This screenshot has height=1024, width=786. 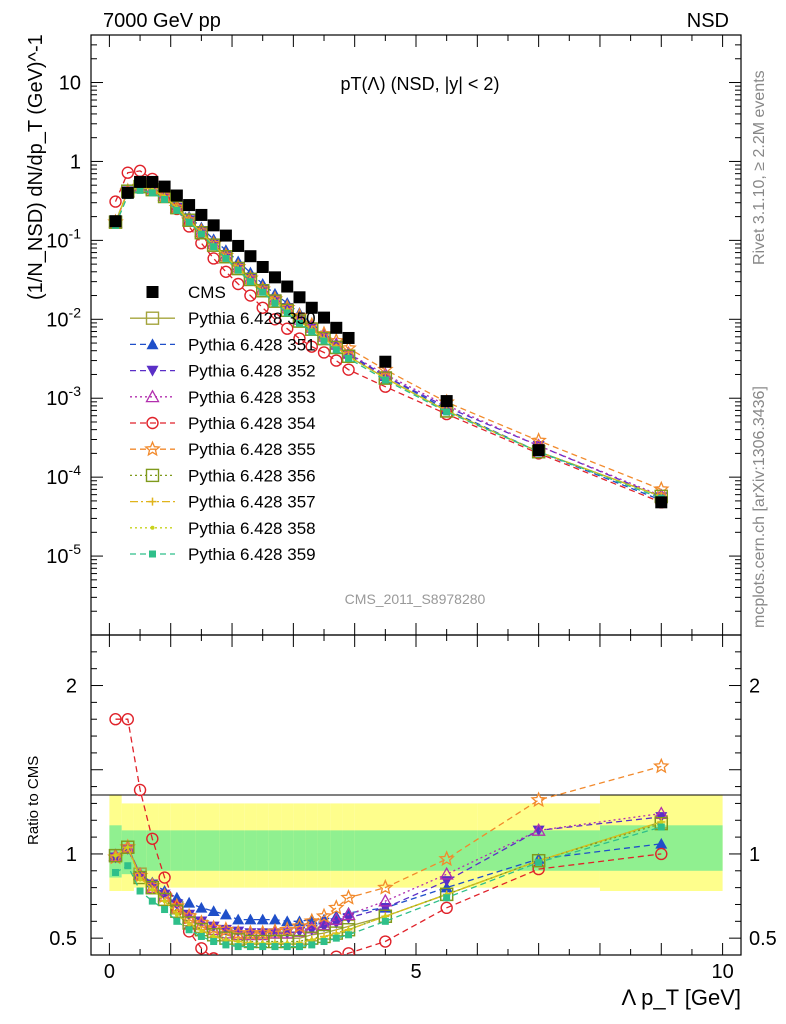 What do you see at coordinates (57, 478) in the screenshot?
I see `y-tick-label-base-5: 10` at bounding box center [57, 478].